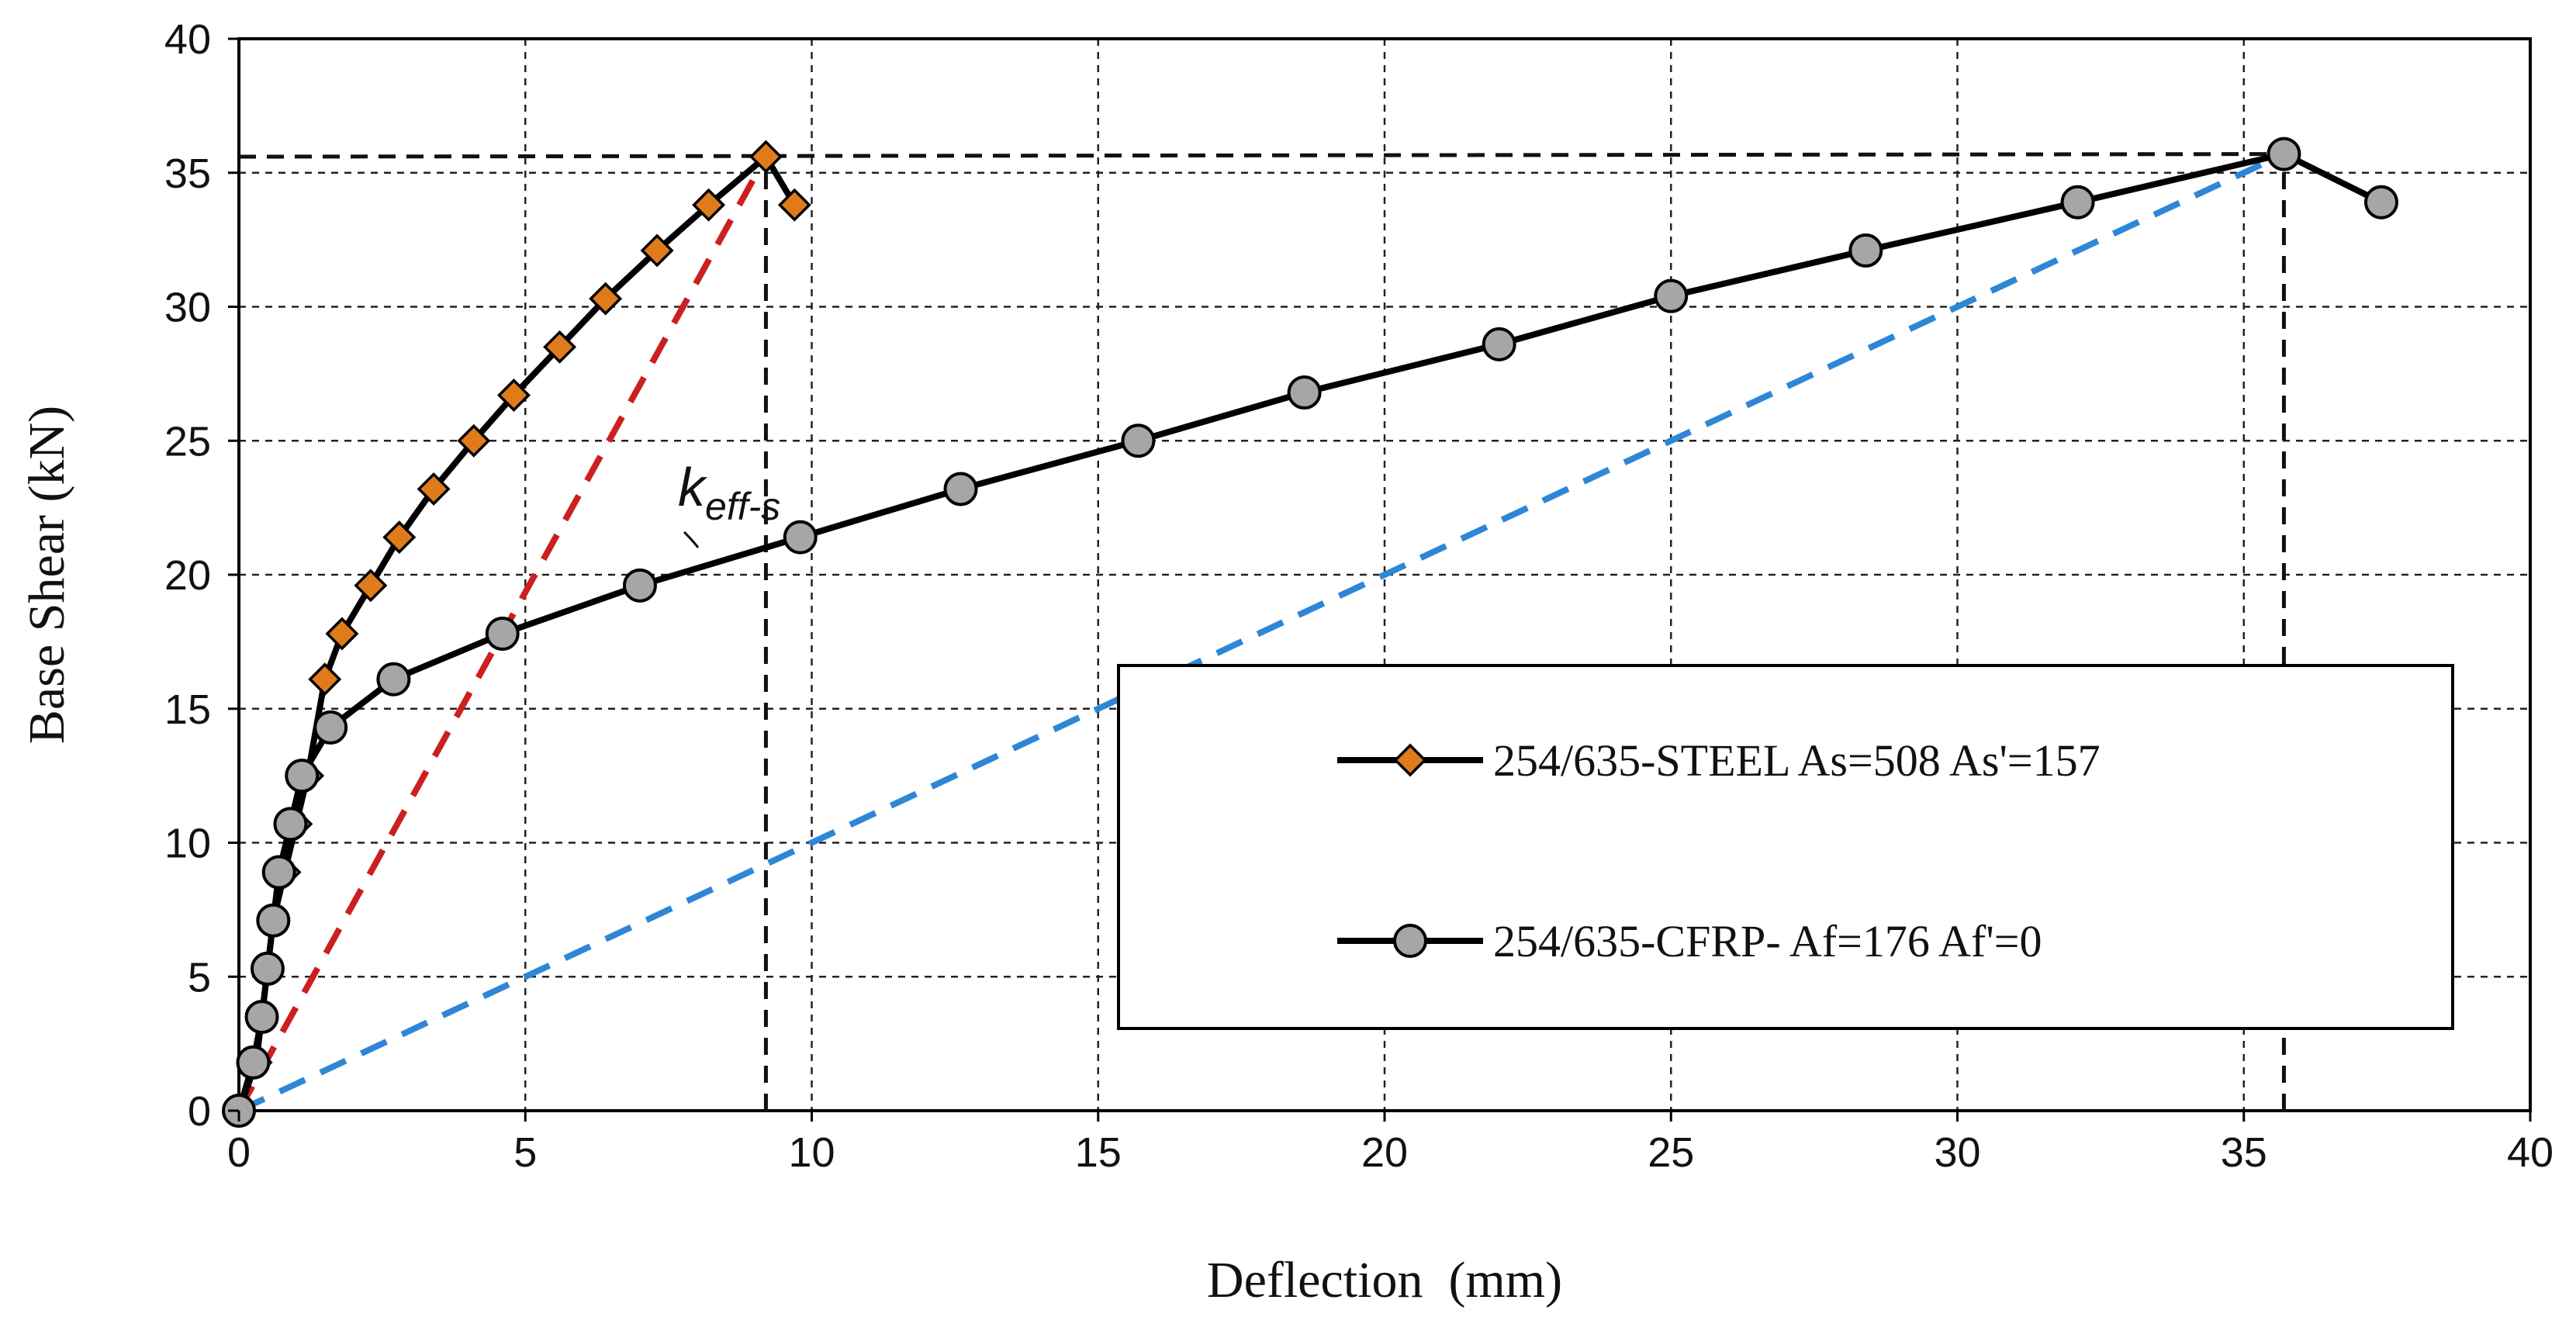 This screenshot has height=1324, width=2576. I want to click on x-tick-label-25: 25, so click(1671, 1152).